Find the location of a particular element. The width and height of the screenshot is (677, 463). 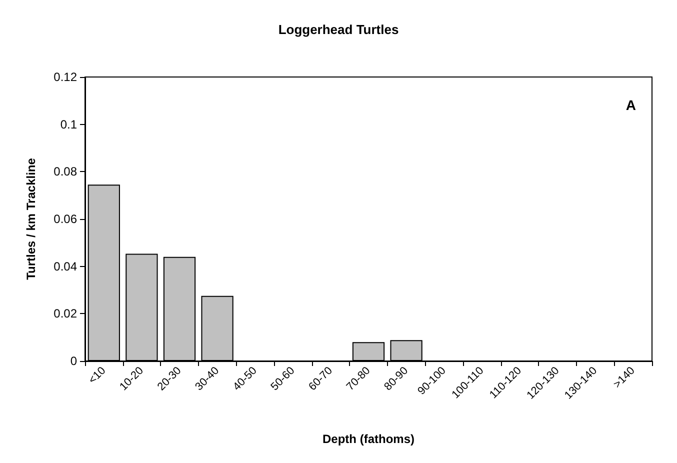

y-tick-label: 0.04 is located at coordinates (66, 266).